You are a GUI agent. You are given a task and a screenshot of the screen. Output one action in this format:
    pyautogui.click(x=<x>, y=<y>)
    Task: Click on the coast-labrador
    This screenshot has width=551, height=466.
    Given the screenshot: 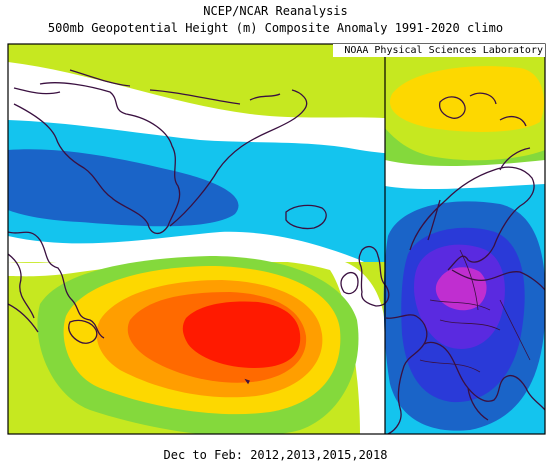 What is the action you would take?
    pyautogui.click(x=56, y=285)
    